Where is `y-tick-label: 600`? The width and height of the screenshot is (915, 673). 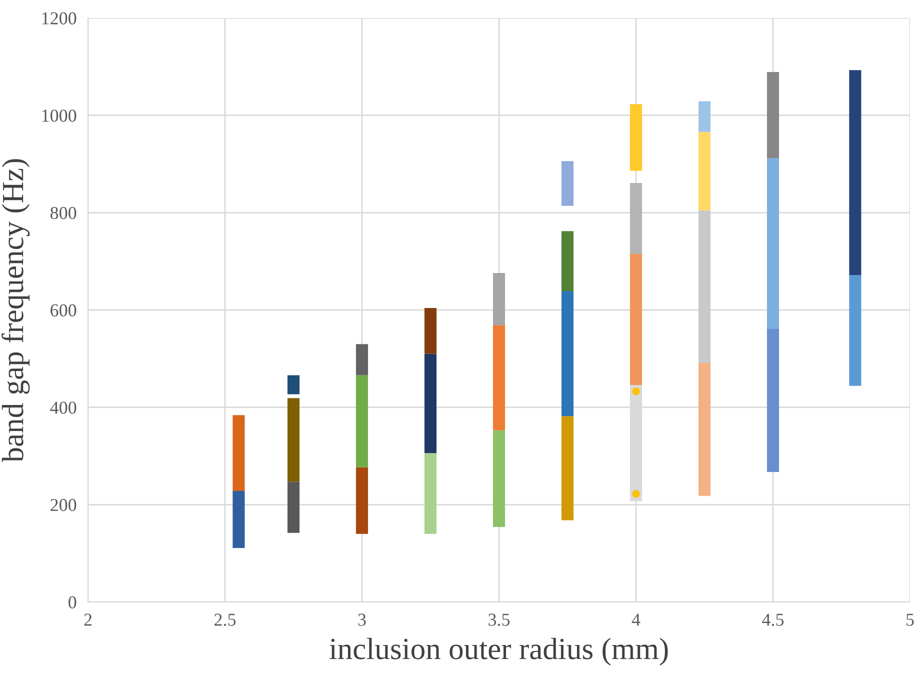
y-tick-label: 600 is located at coordinates (63, 310).